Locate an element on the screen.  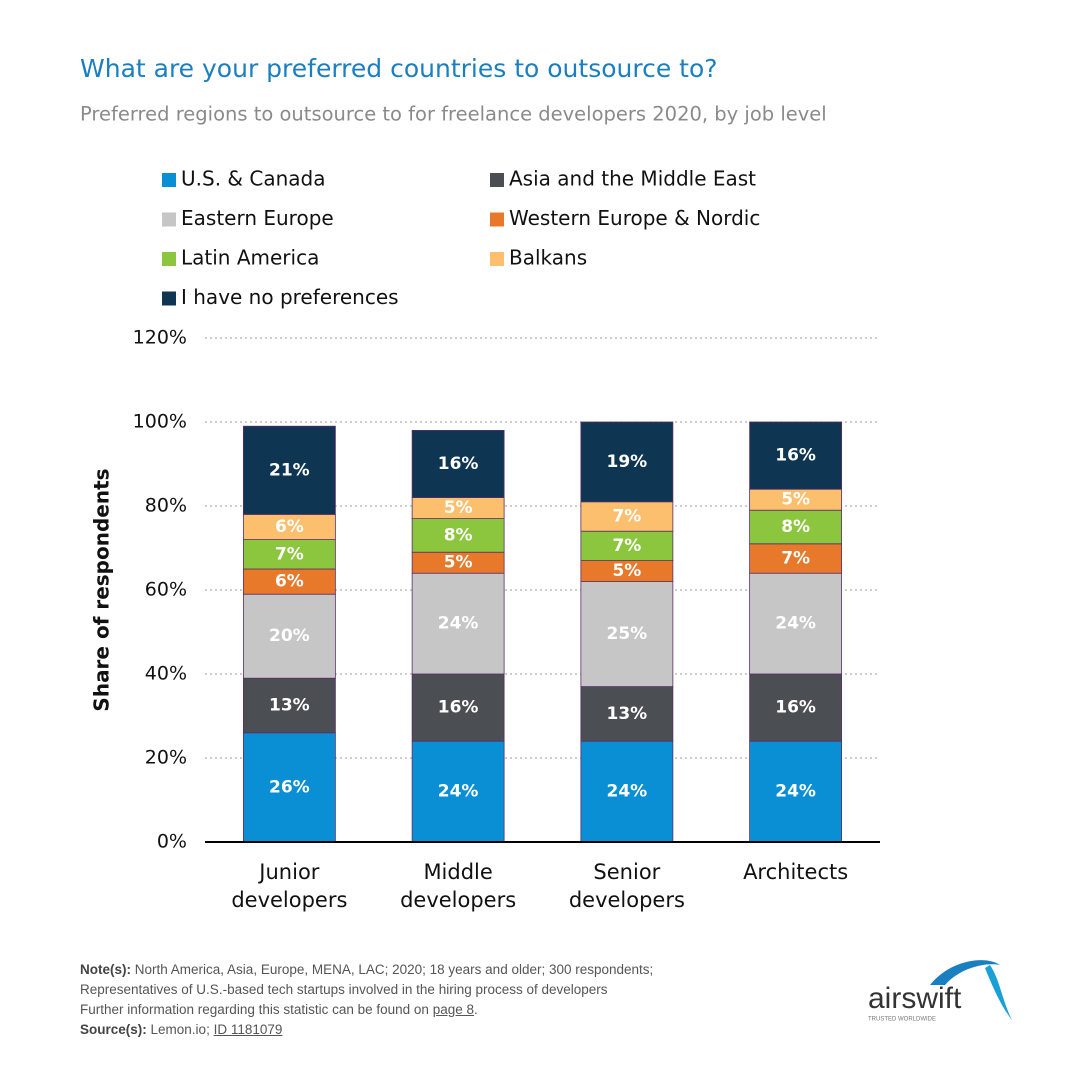
page-link: page 8 is located at coordinates (453, 1009).